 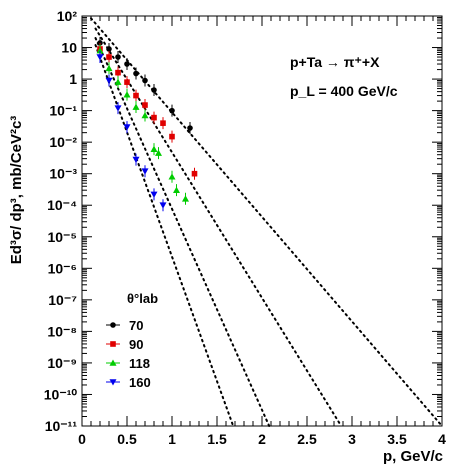 I want to click on legend-label-160: 160, so click(x=140, y=382).